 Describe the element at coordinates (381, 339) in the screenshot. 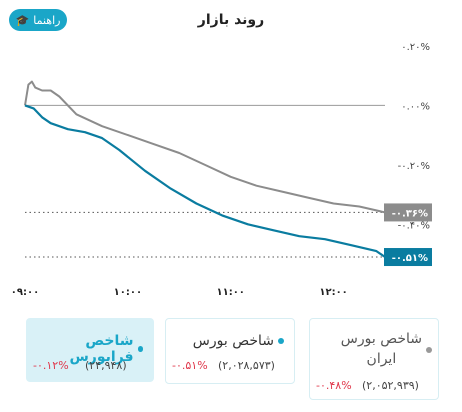

I see `card-bourse-iran-name-line1: شاخص بورس` at that location.